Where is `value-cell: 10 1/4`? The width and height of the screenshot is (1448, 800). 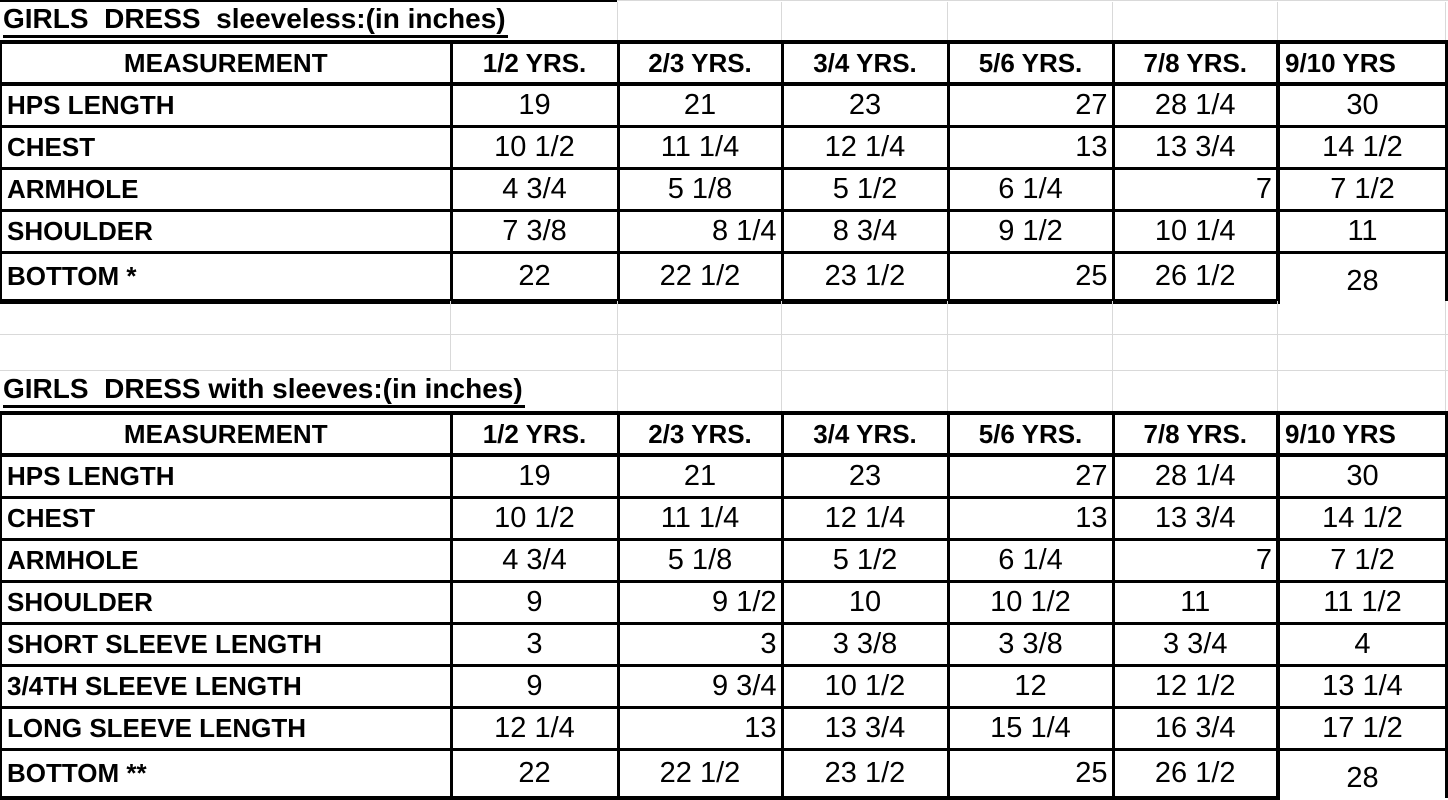 value-cell: 10 1/4 is located at coordinates (1195, 231).